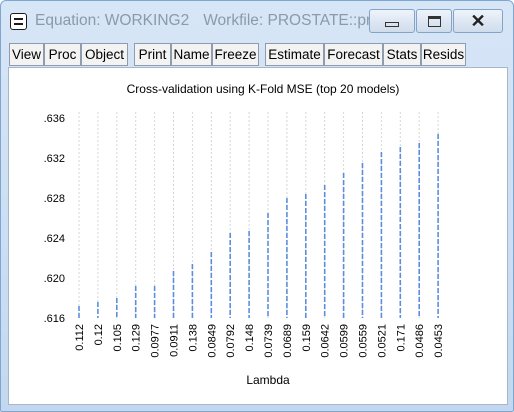 This screenshot has height=412, width=514. What do you see at coordinates (353, 54) in the screenshot?
I see `forecast-button: Forecast` at bounding box center [353, 54].